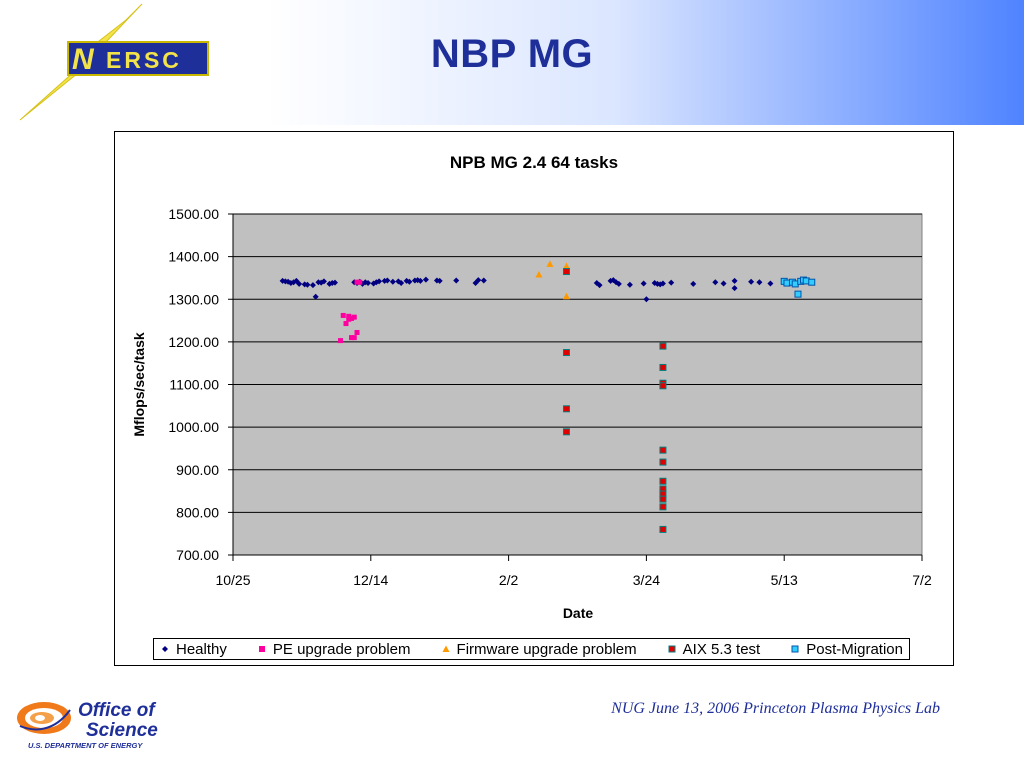 The image size is (1024, 768). Describe the element at coordinates (85, 745) in the screenshot. I see `doe-line3: U.S. DEPARTMENT OF ENERGY` at that location.